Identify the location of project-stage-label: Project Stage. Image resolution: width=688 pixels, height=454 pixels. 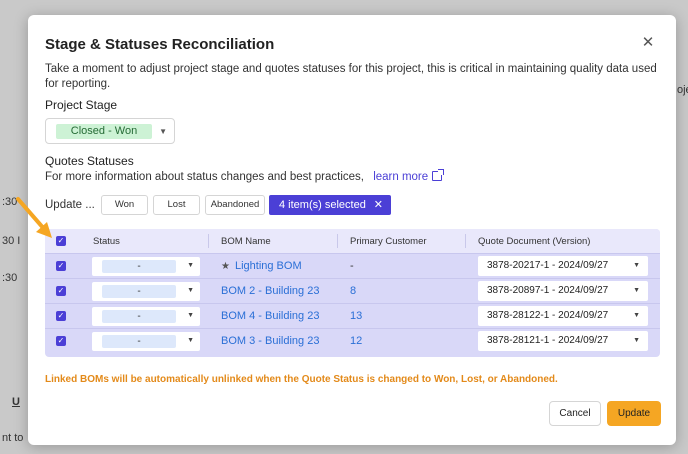
(81, 105).